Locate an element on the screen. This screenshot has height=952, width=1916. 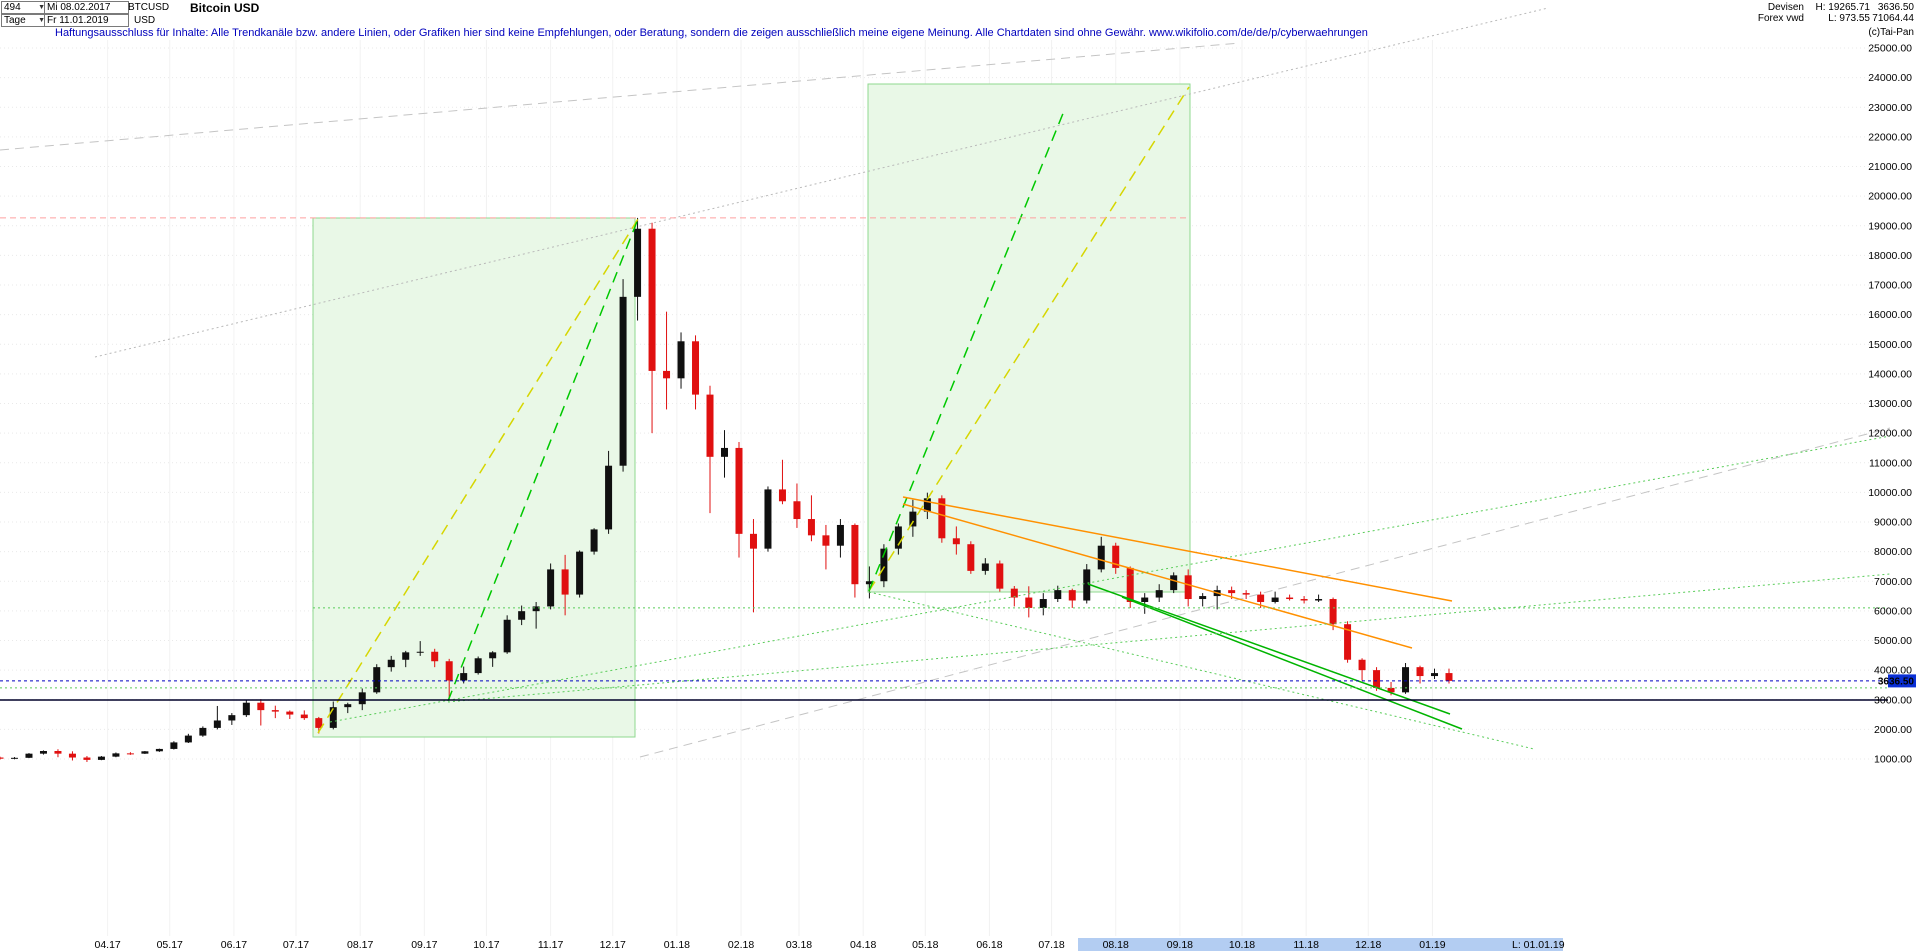
yellow-trend-2018 is located at coordinates (1029, 339).